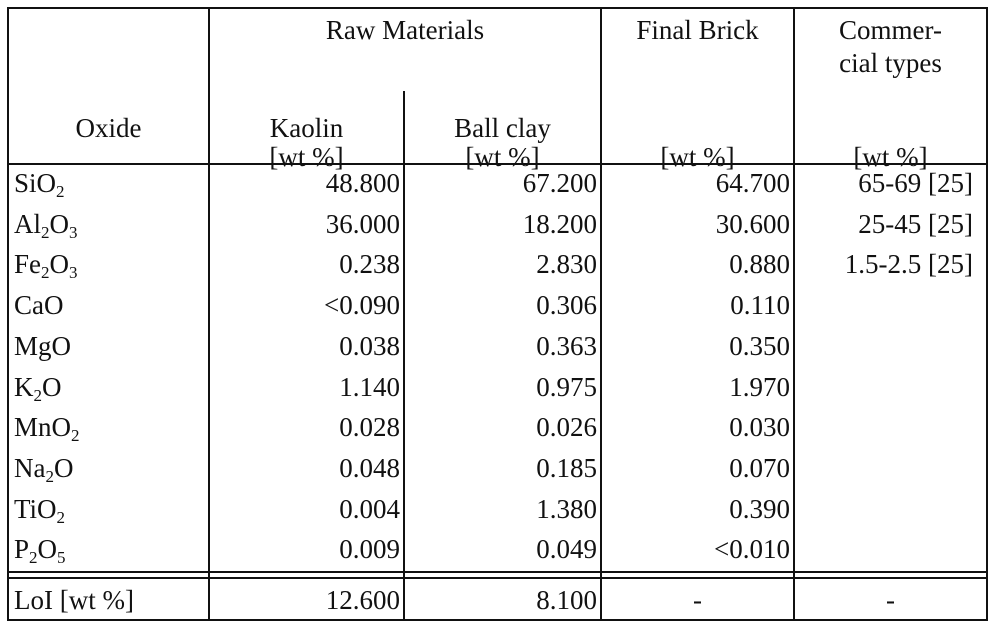 The width and height of the screenshot is (993, 629). I want to click on table-row: MnO2 0.028 0.026 0.030, so click(497, 429).